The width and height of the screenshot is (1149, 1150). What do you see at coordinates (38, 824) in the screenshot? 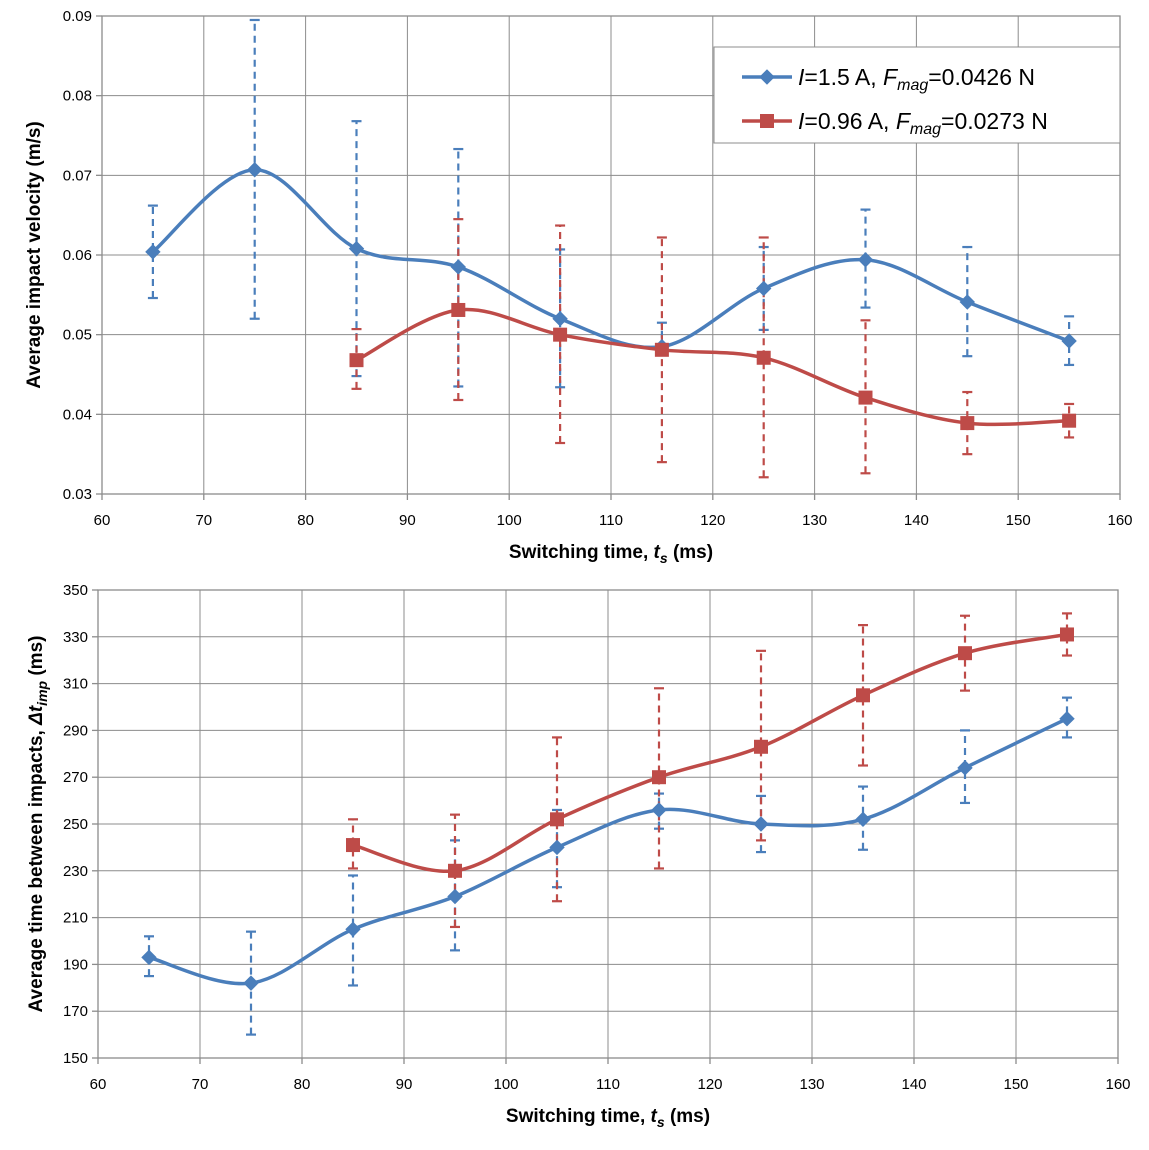
I see `y-axis-label: Average time between impacts, Δtimp (ms)` at bounding box center [38, 824].